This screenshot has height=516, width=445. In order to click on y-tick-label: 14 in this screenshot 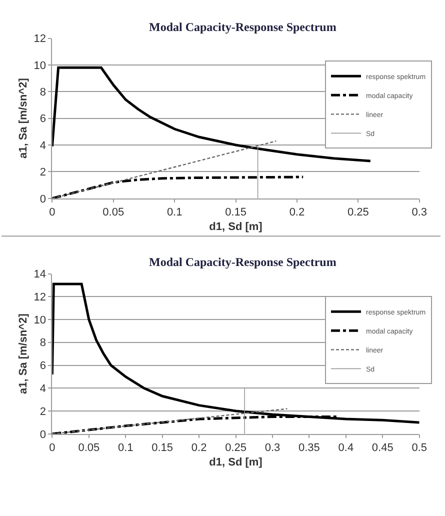, I will do `click(40, 274)`.